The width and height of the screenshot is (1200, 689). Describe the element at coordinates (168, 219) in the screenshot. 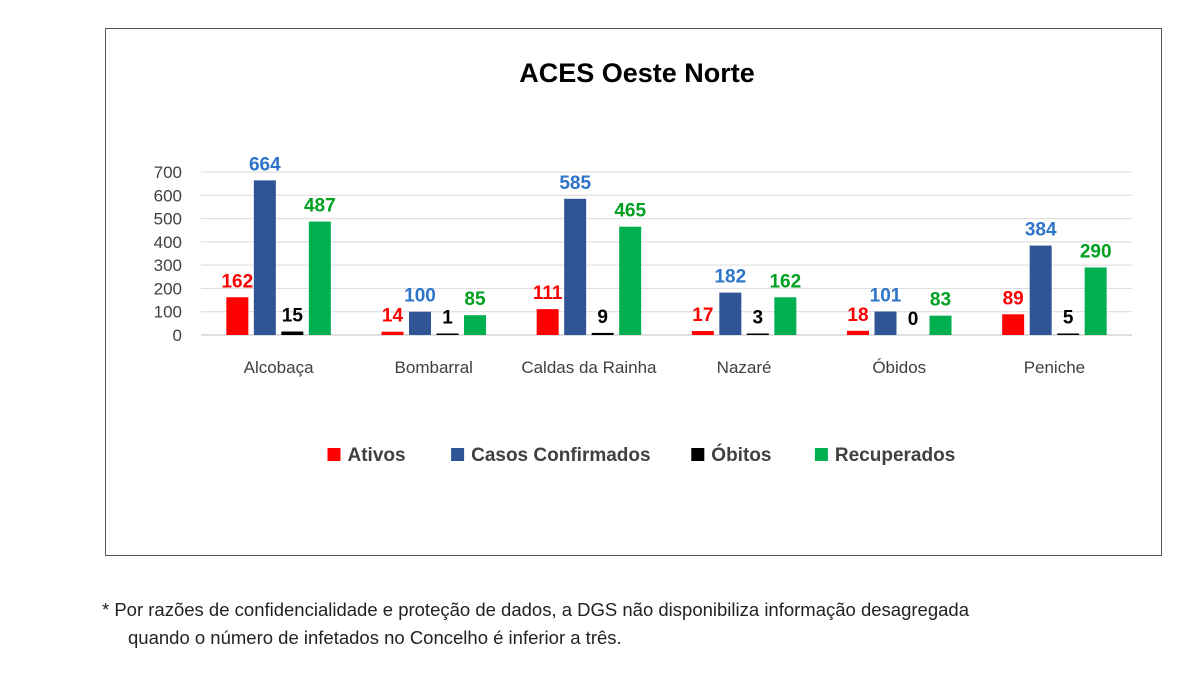

I see `y-tick-label: 500` at that location.